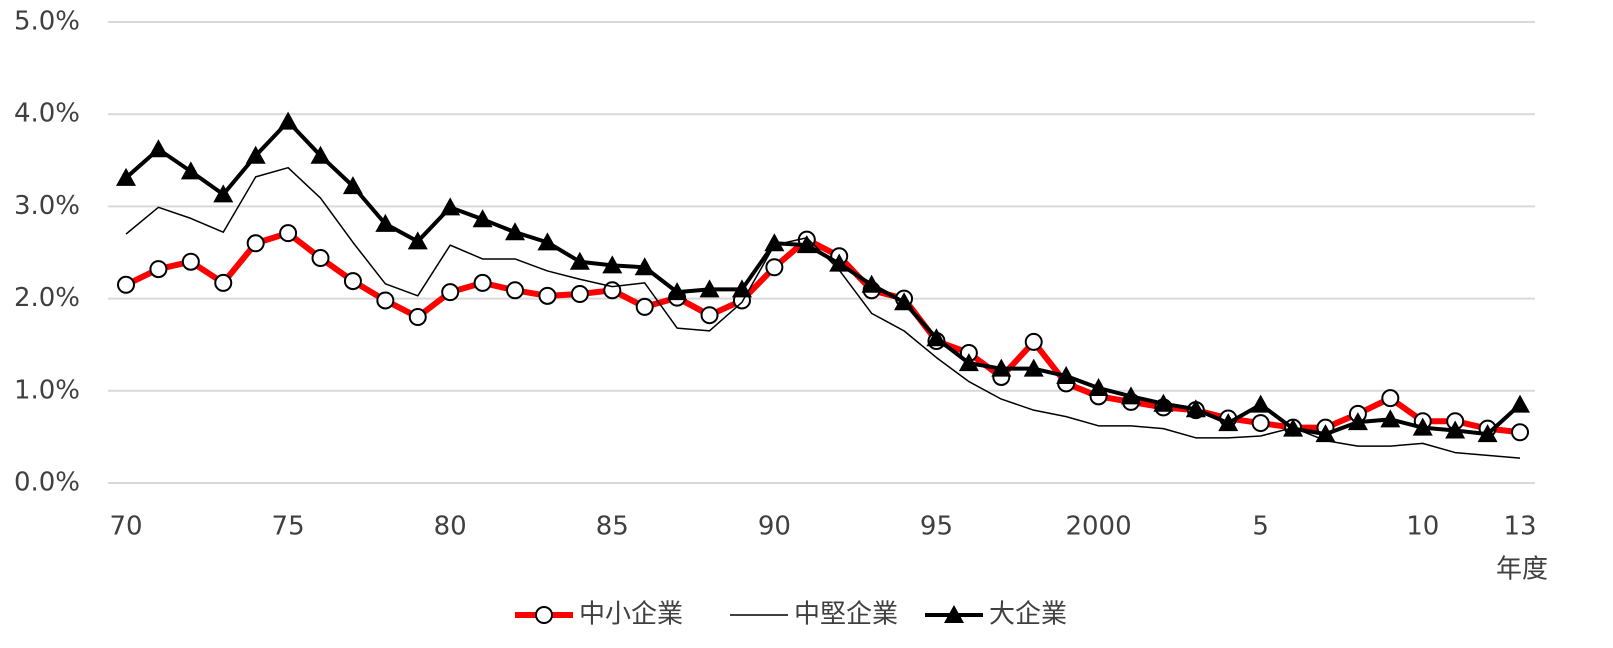  What do you see at coordinates (47, 114) in the screenshot?
I see `y-tick-label: 4.0%` at bounding box center [47, 114].